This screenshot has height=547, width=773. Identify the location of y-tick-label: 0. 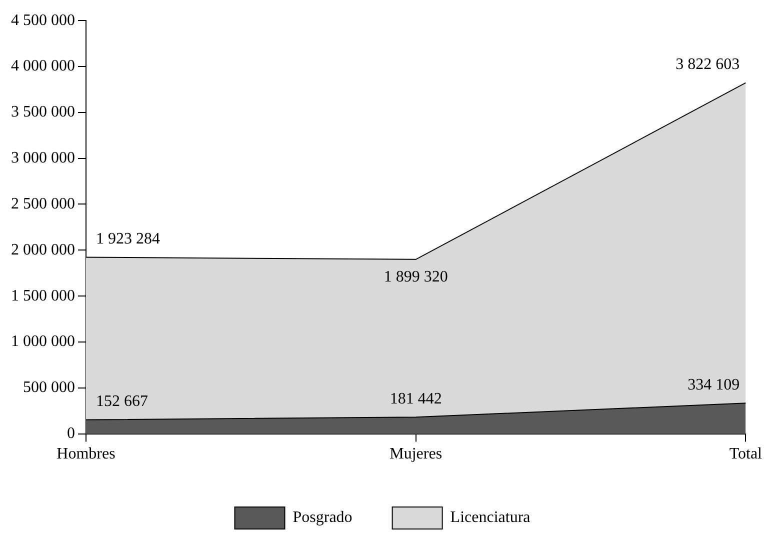
(71, 433).